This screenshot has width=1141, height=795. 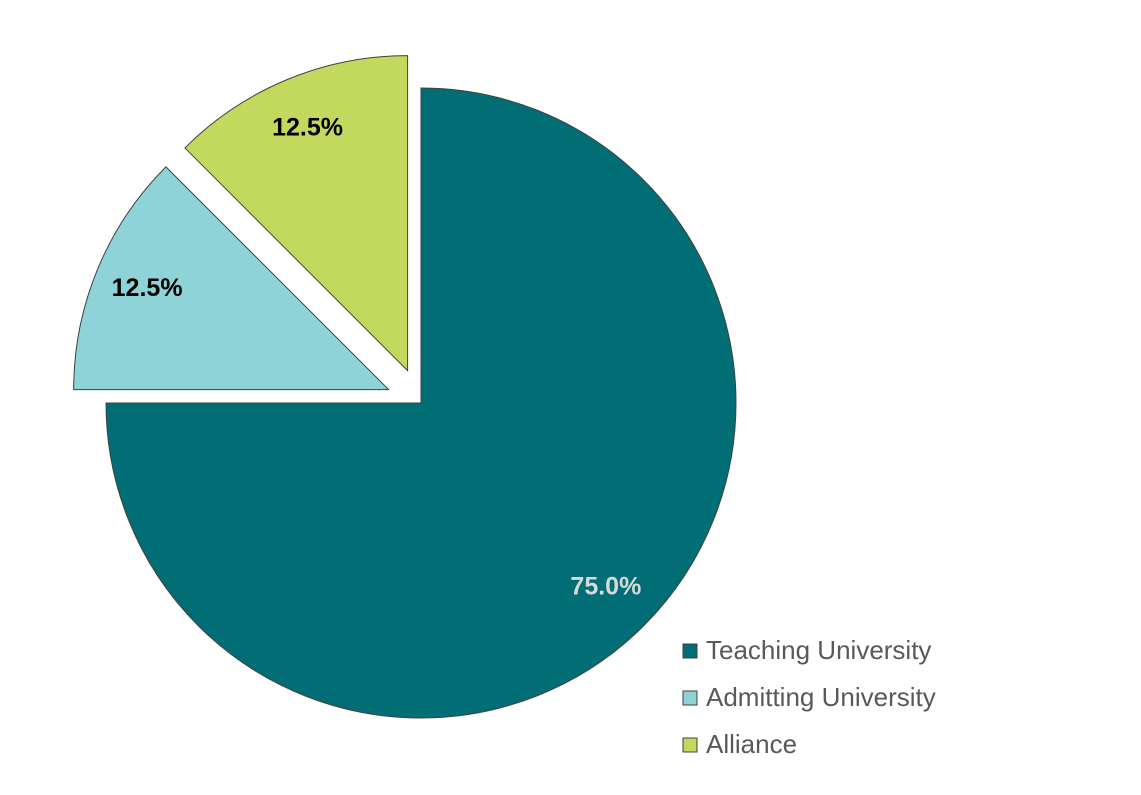 I want to click on value-label: 75.0%, so click(x=605, y=586).